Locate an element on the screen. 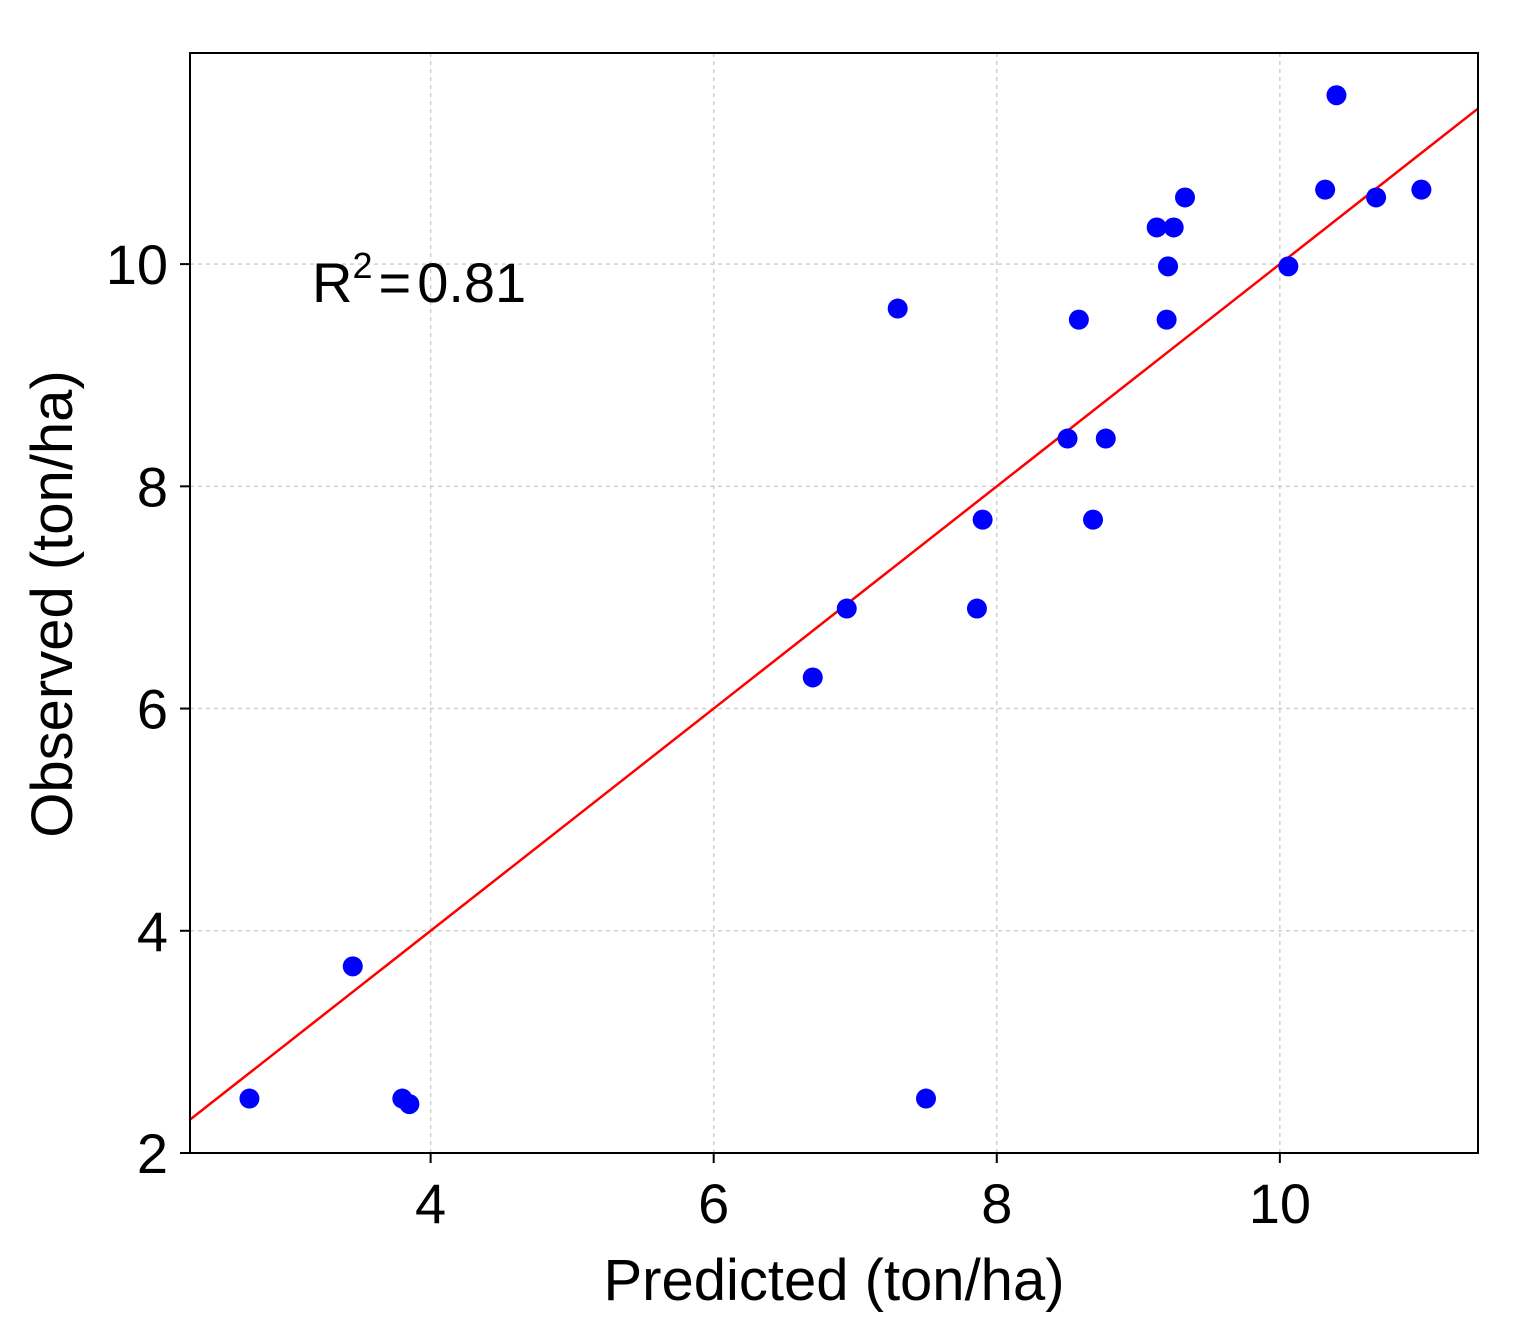  x-axis-title: Predicted (ton/ha) is located at coordinates (833, 1280).